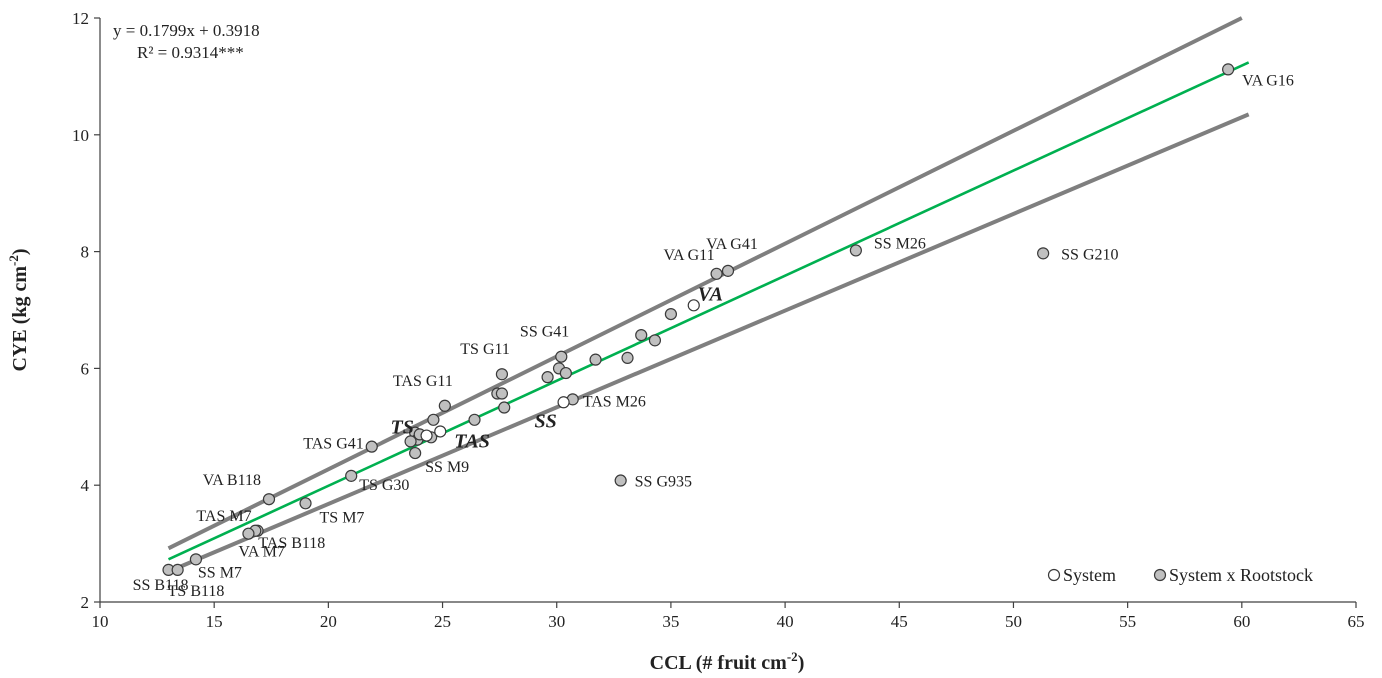 This screenshot has height=678, width=1382. Describe the element at coordinates (785, 621) in the screenshot. I see `x-tick-label: 40` at that location.